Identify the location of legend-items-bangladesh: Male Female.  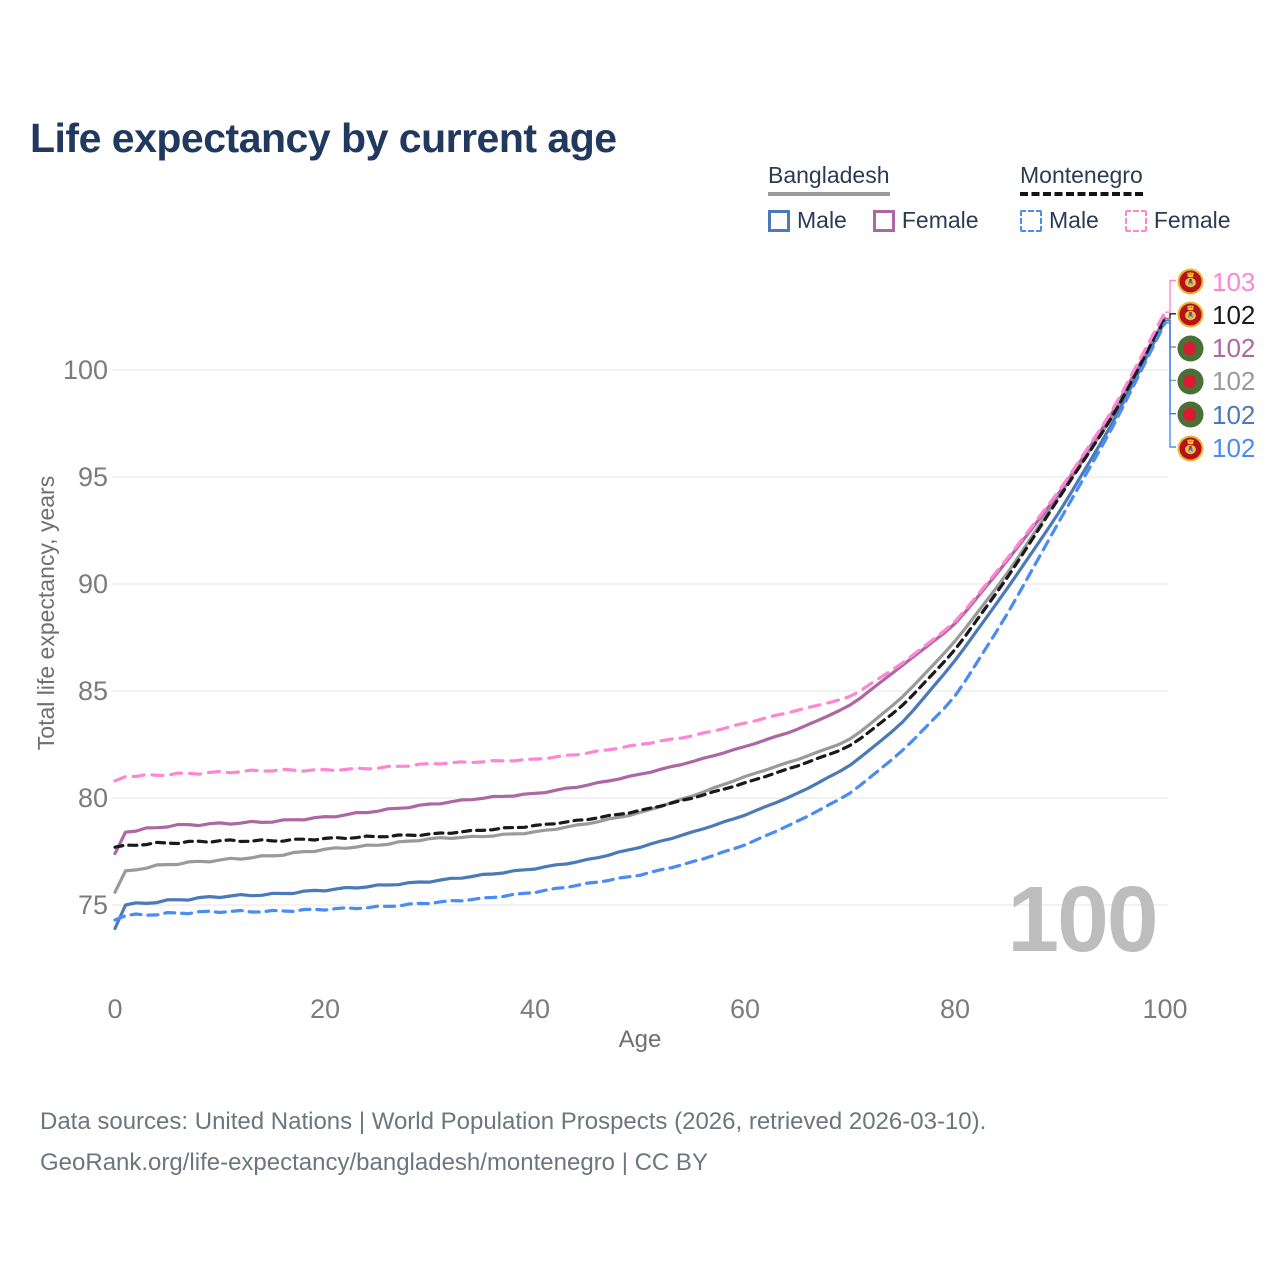
(873, 220).